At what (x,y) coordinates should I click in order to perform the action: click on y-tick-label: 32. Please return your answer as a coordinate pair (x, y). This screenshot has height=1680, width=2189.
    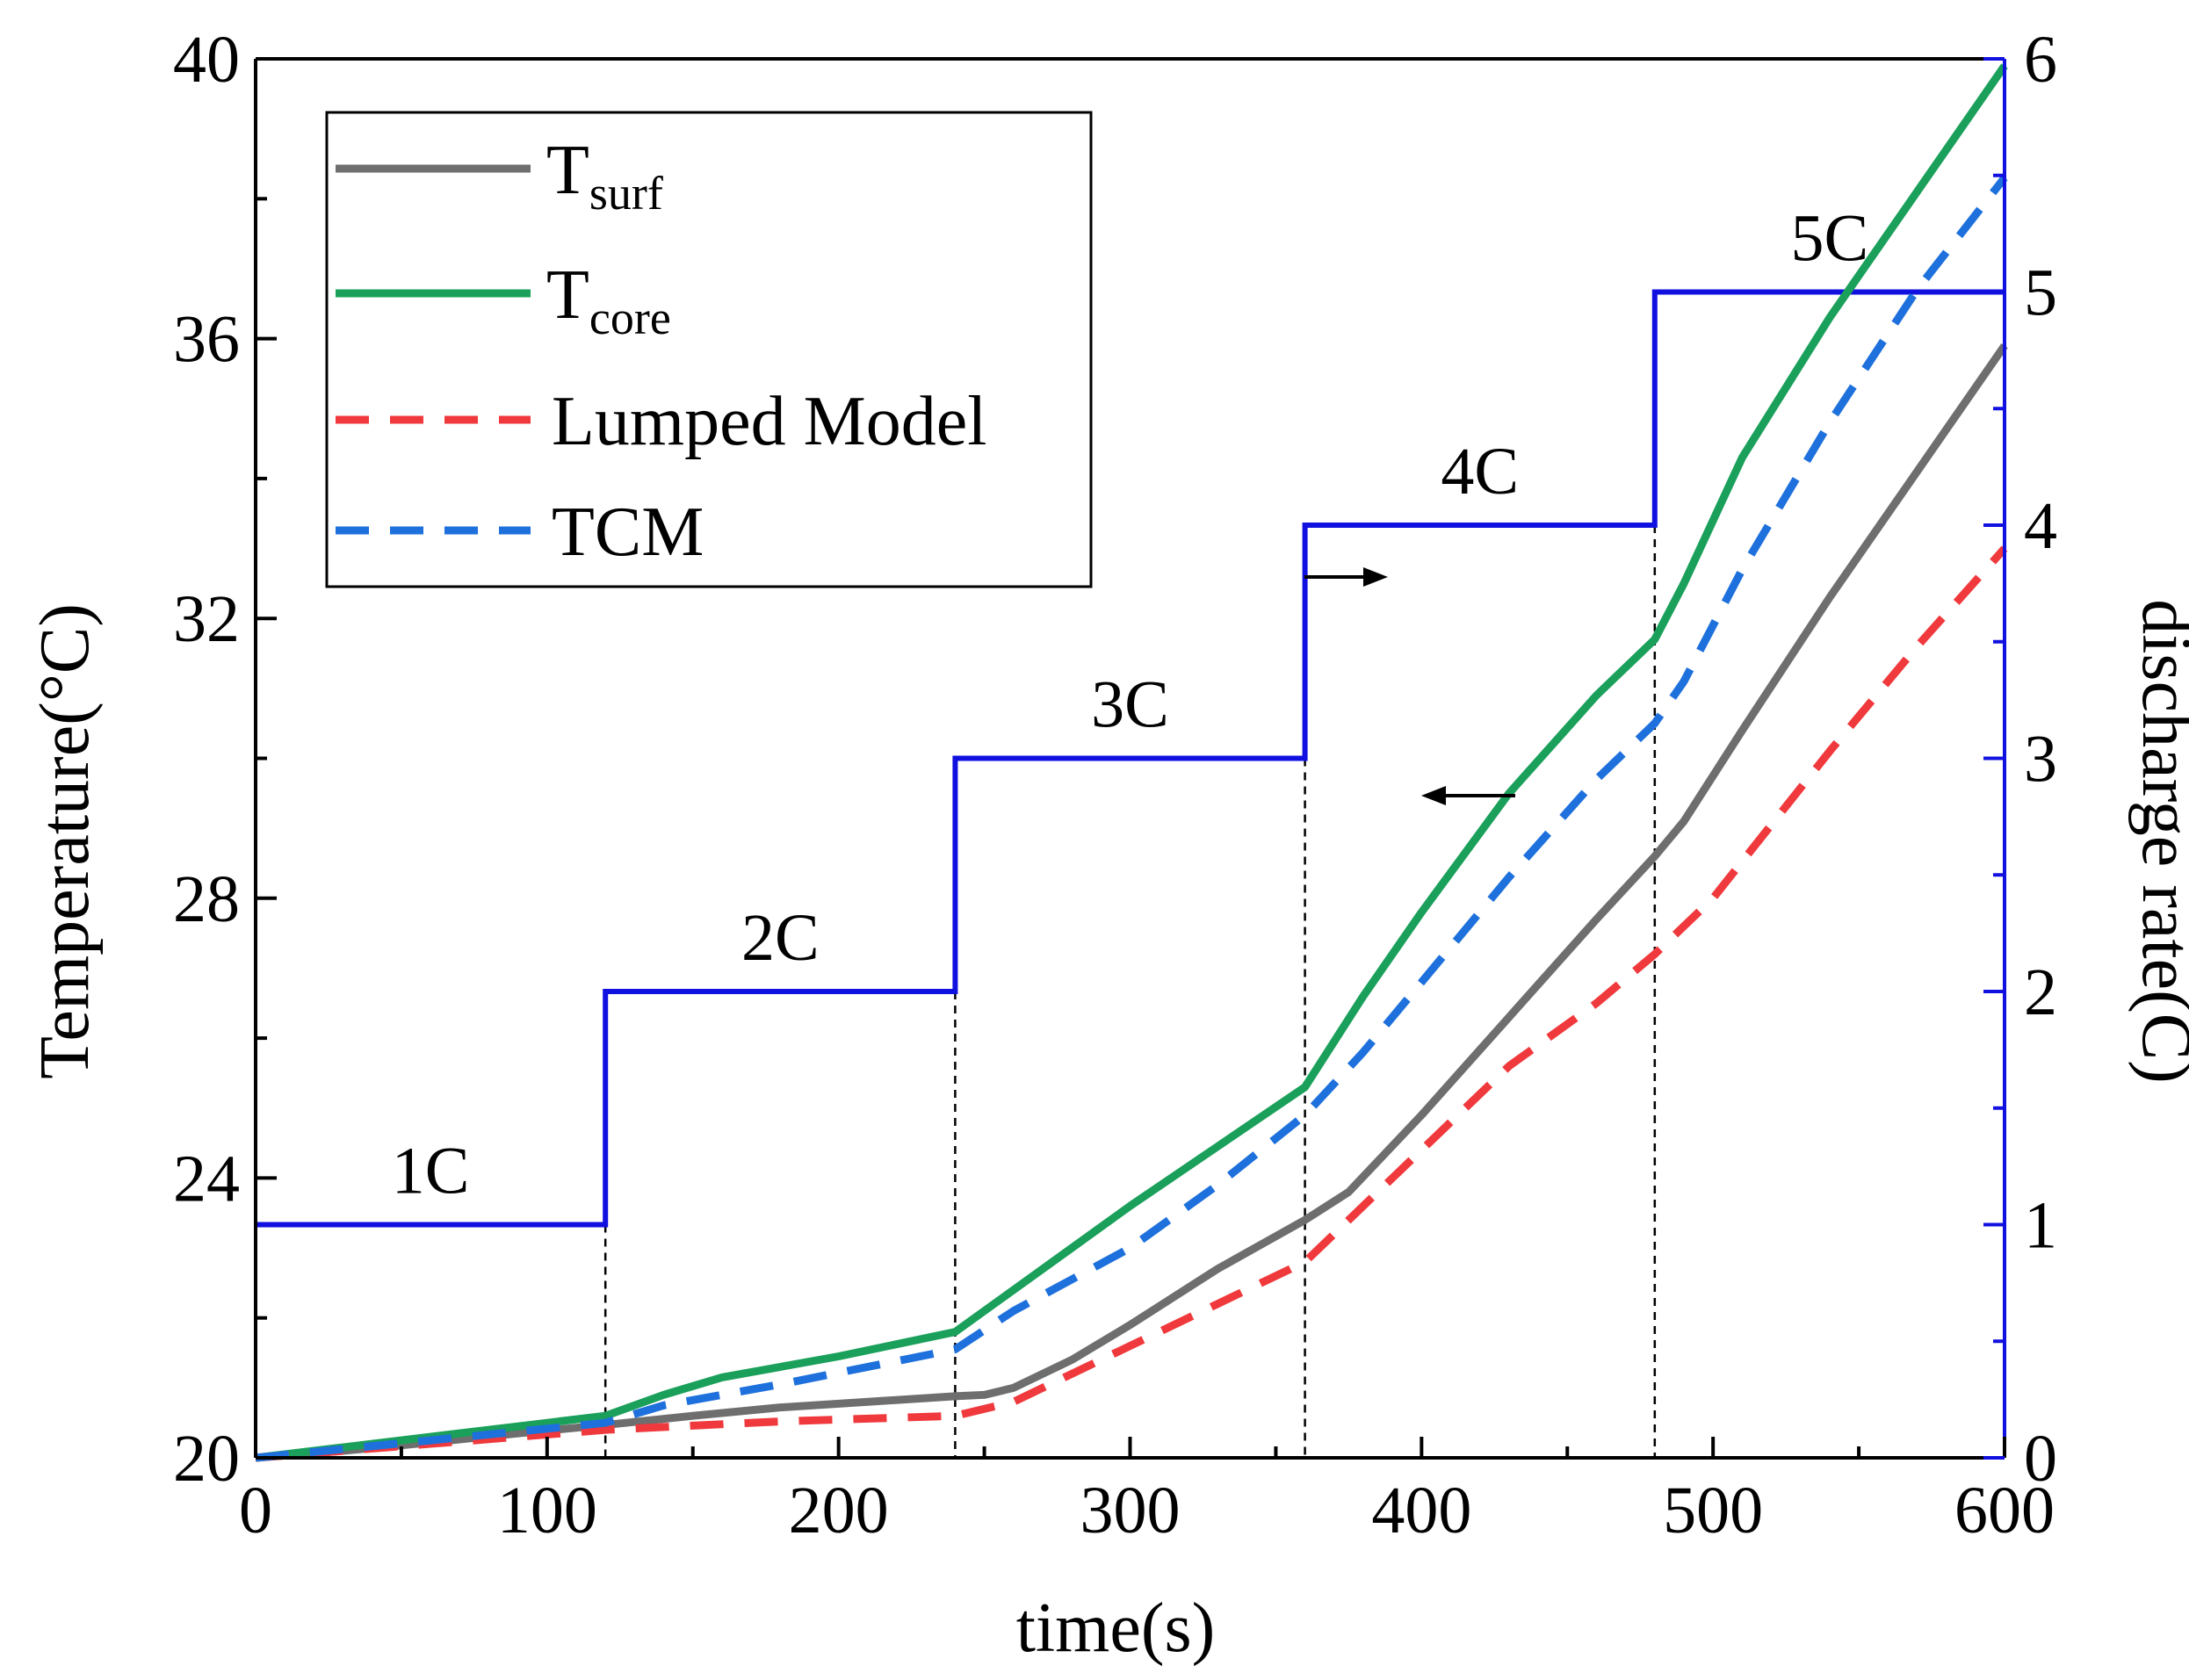
    Looking at the image, I should click on (207, 619).